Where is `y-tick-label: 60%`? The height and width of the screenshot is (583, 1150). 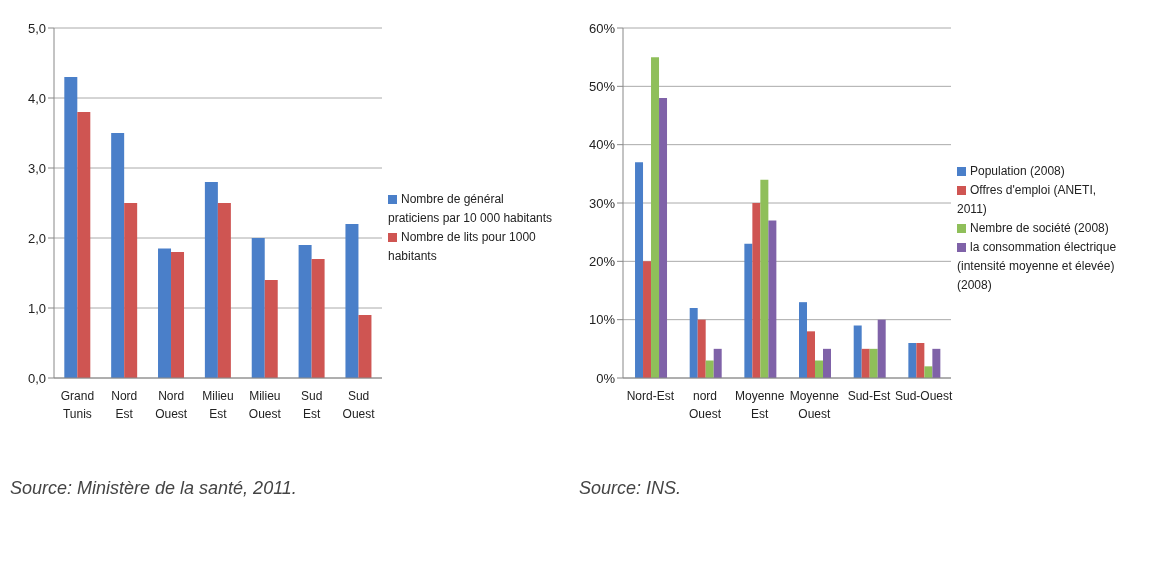 y-tick-label: 60% is located at coordinates (602, 28).